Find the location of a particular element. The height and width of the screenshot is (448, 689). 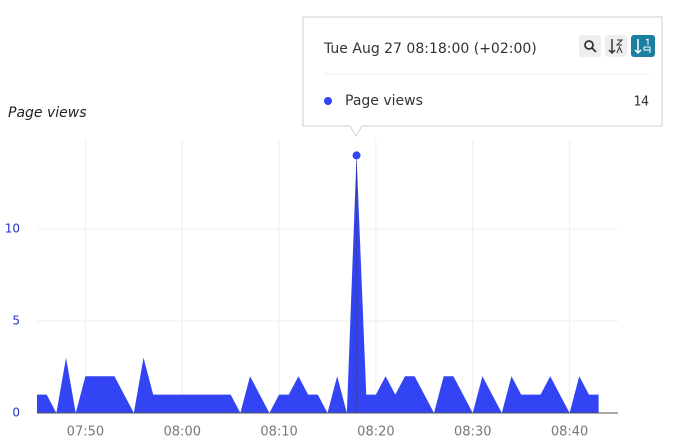

hover-point is located at coordinates (356, 155).